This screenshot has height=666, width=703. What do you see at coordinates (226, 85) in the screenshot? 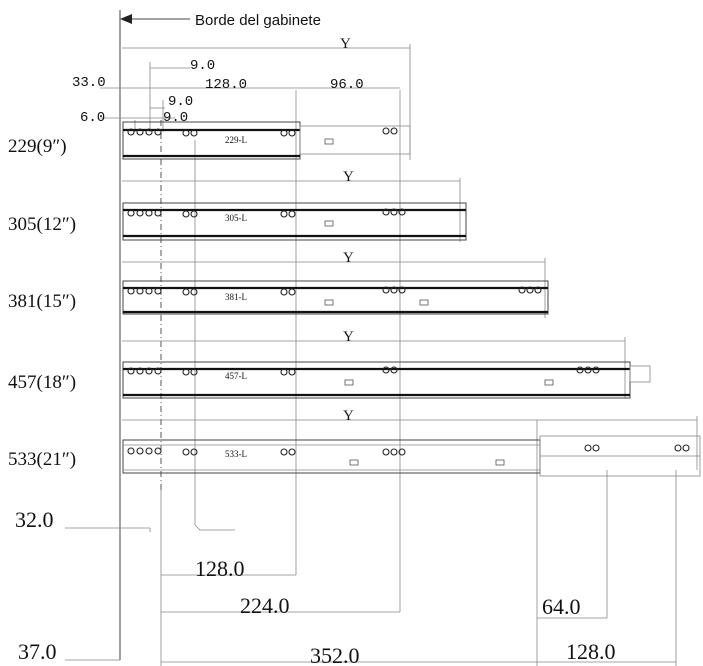
I see `dim-128-top: 128.0` at bounding box center [226, 85].